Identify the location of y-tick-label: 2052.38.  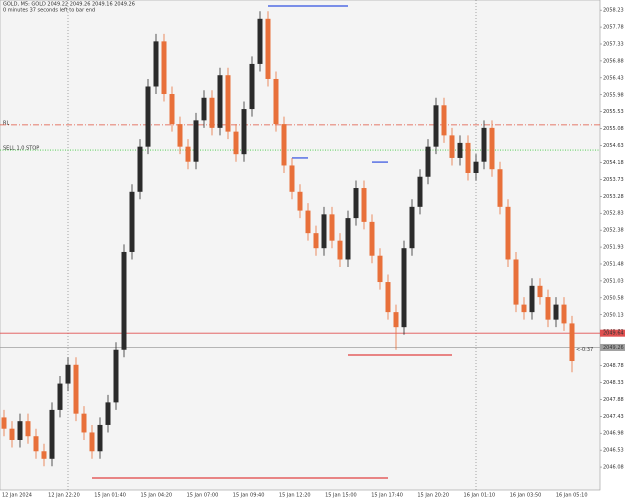
(613, 231).